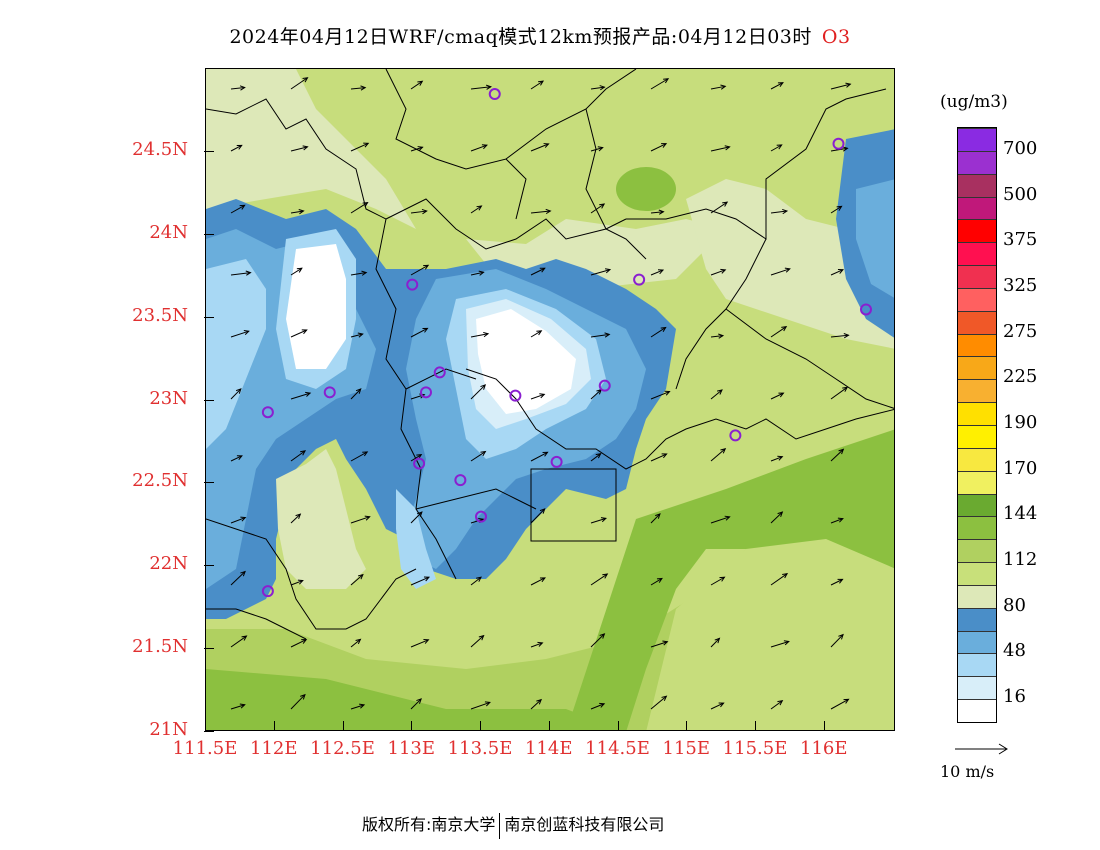  What do you see at coordinates (168, 398) in the screenshot?
I see `y-tick-label: 23N` at bounding box center [168, 398].